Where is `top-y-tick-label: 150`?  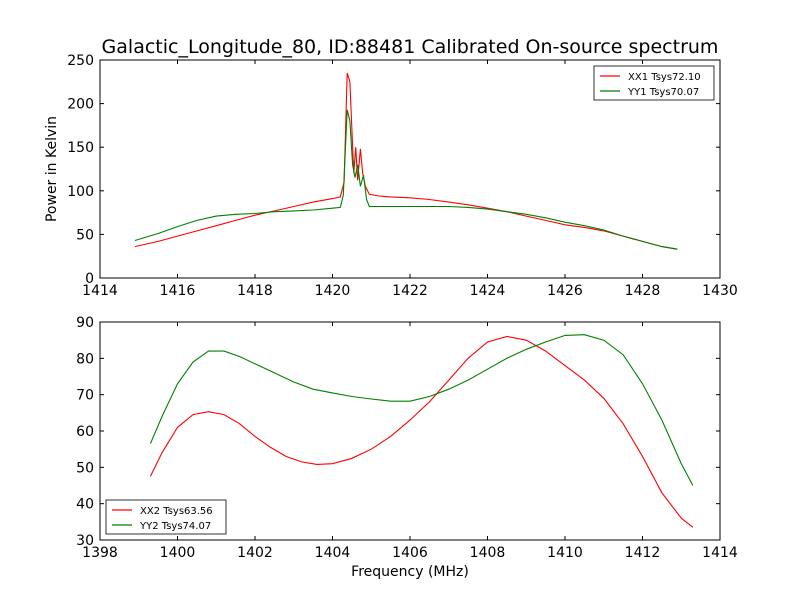
top-y-tick-label: 150 is located at coordinates (80, 148).